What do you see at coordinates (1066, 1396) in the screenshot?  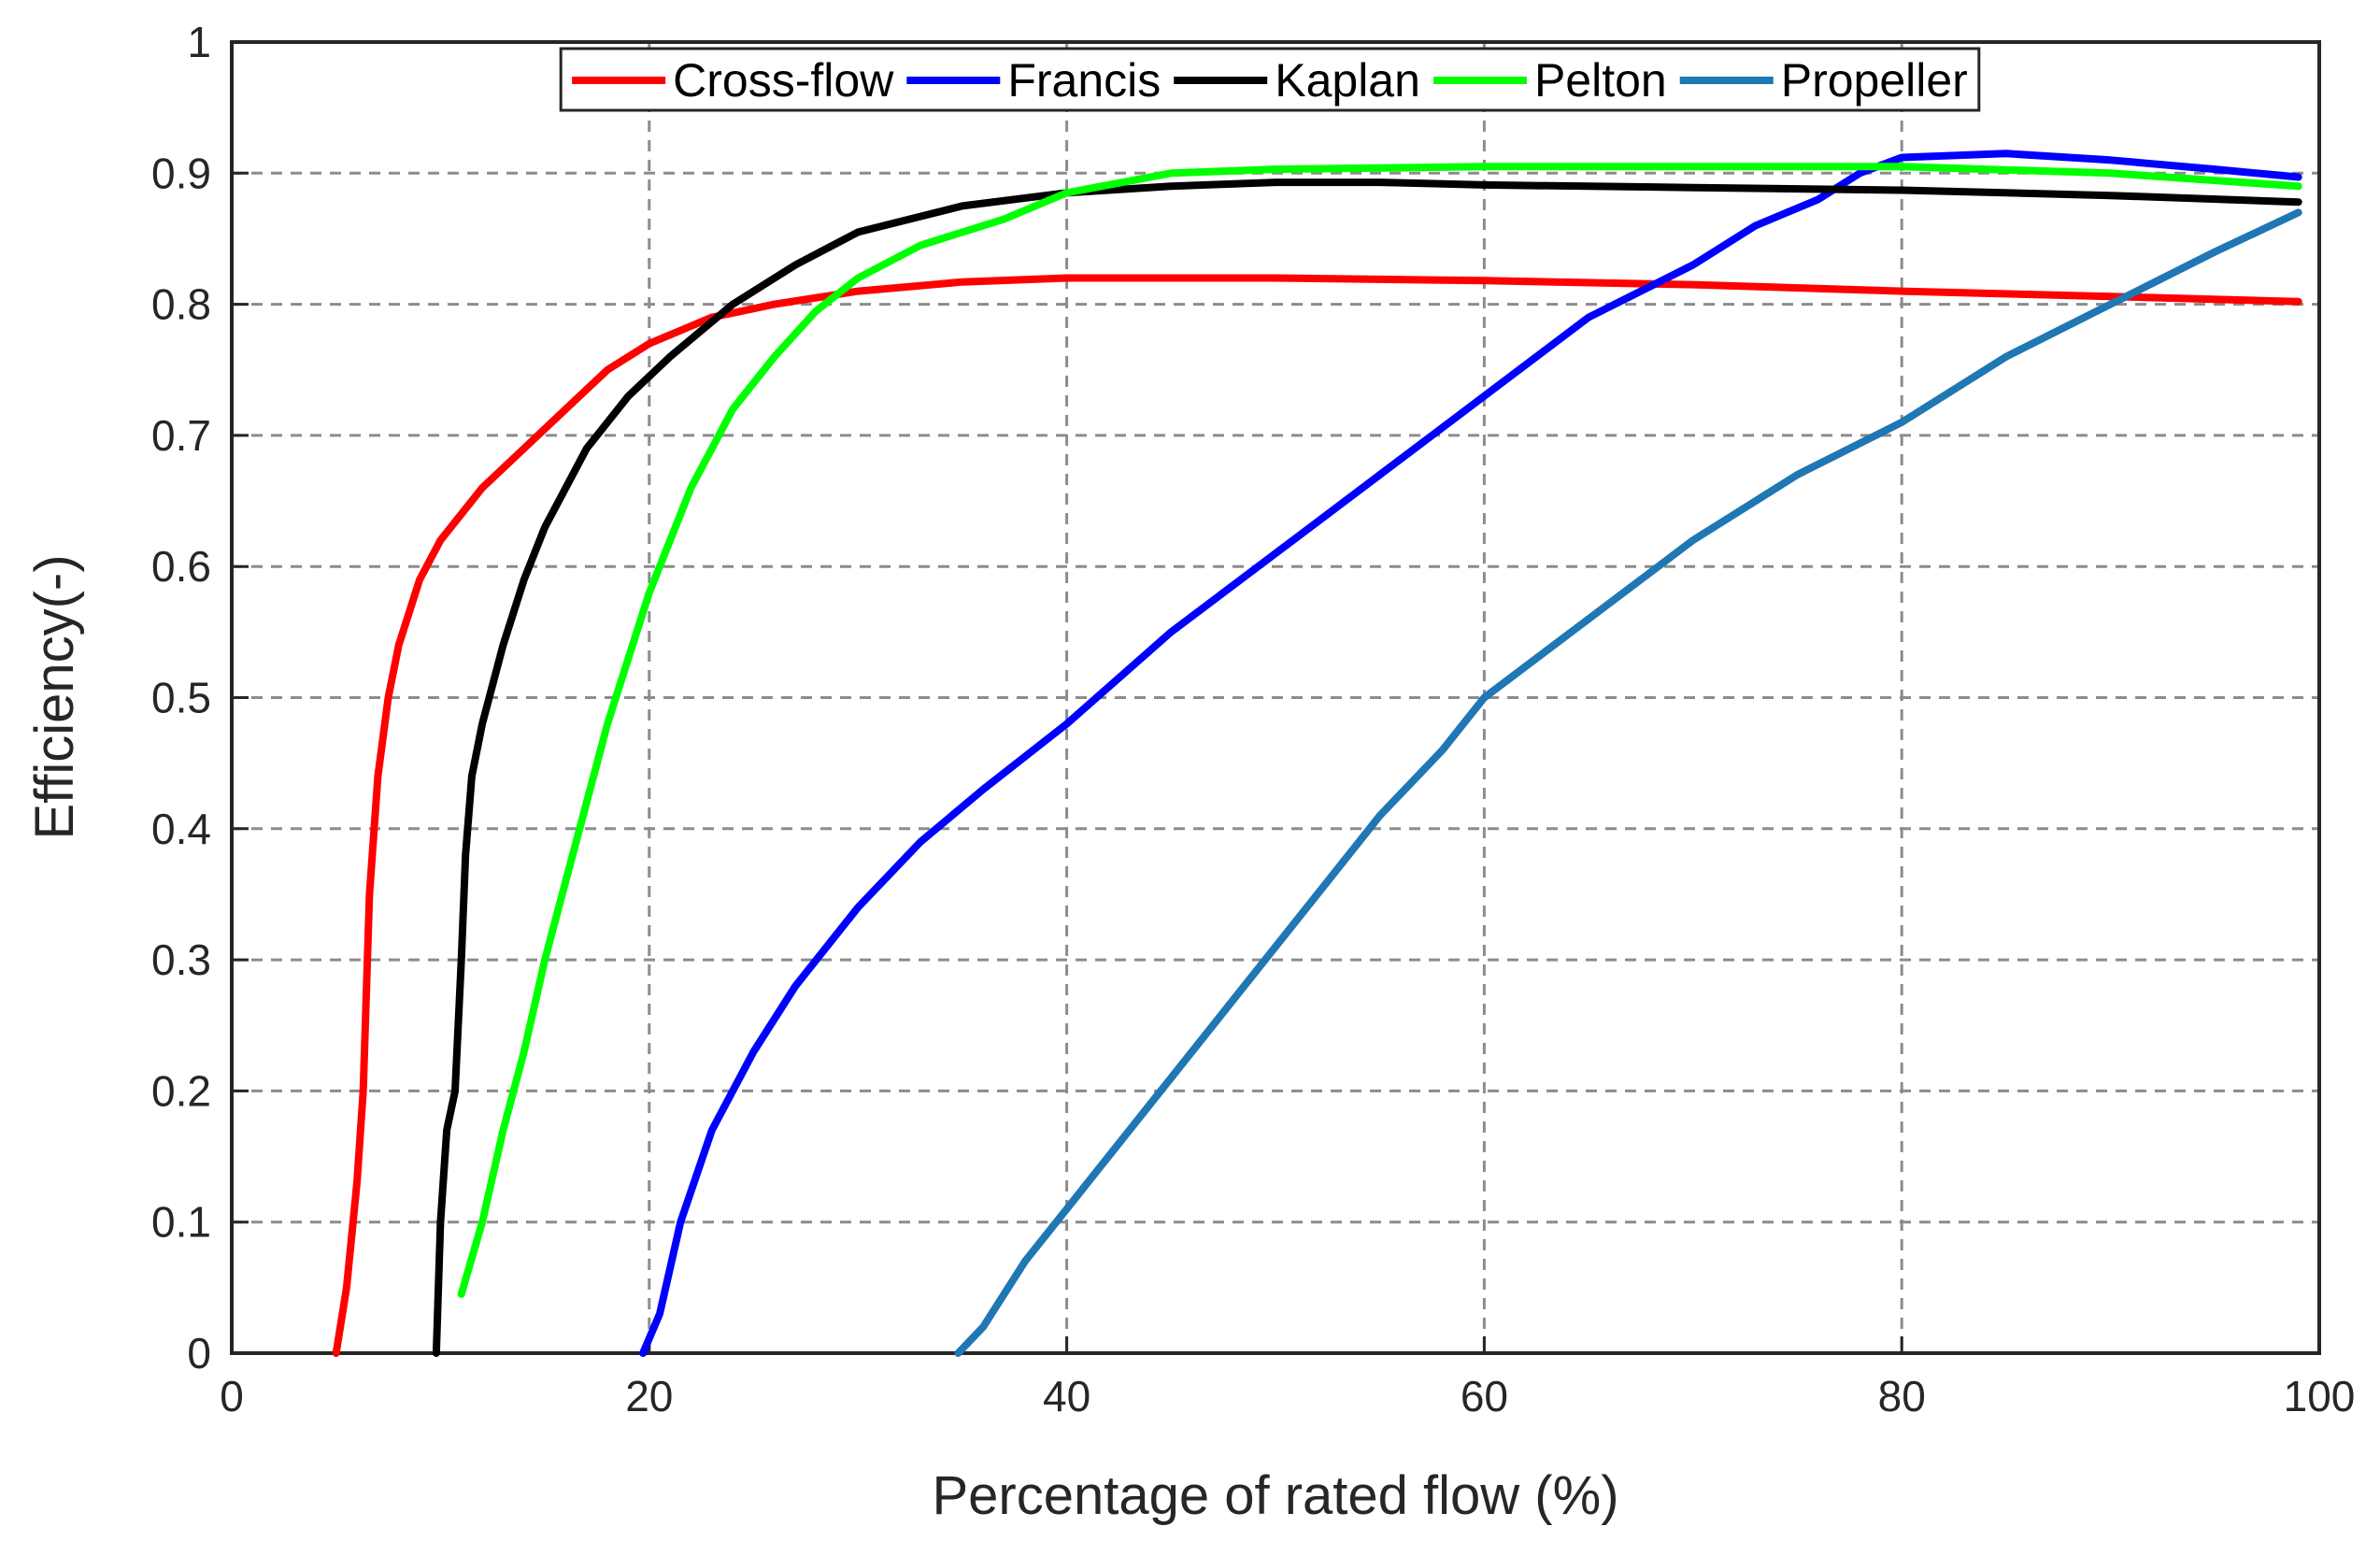 I see `x-tick-label: 40` at bounding box center [1066, 1396].